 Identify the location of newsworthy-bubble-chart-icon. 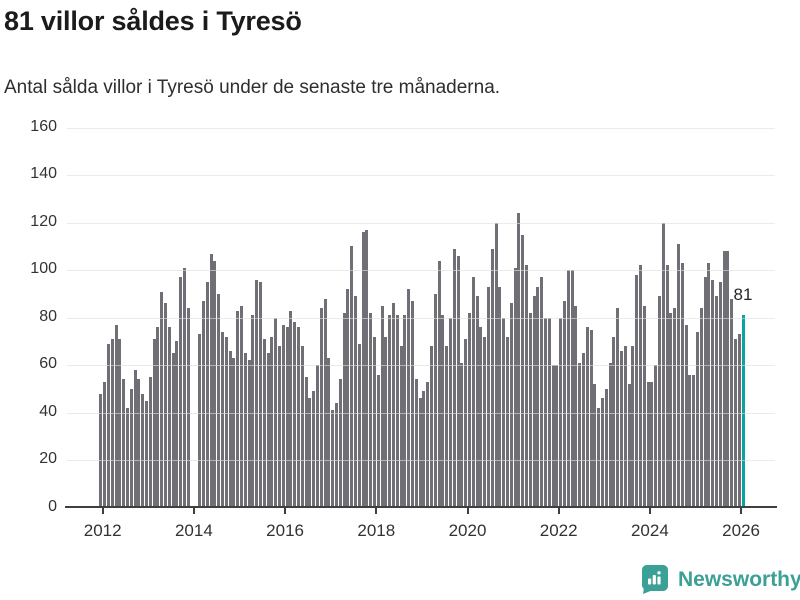
(655, 579).